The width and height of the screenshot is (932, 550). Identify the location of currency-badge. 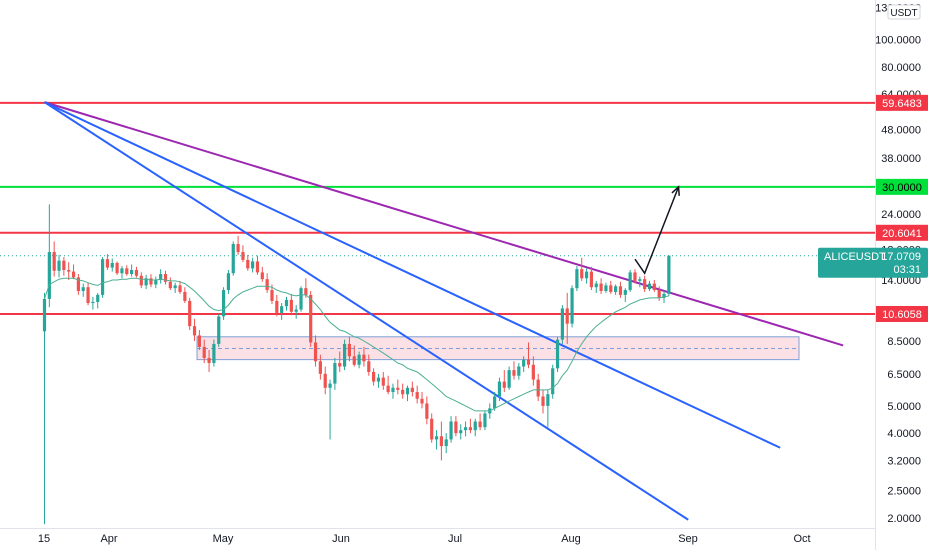
(904, 12).